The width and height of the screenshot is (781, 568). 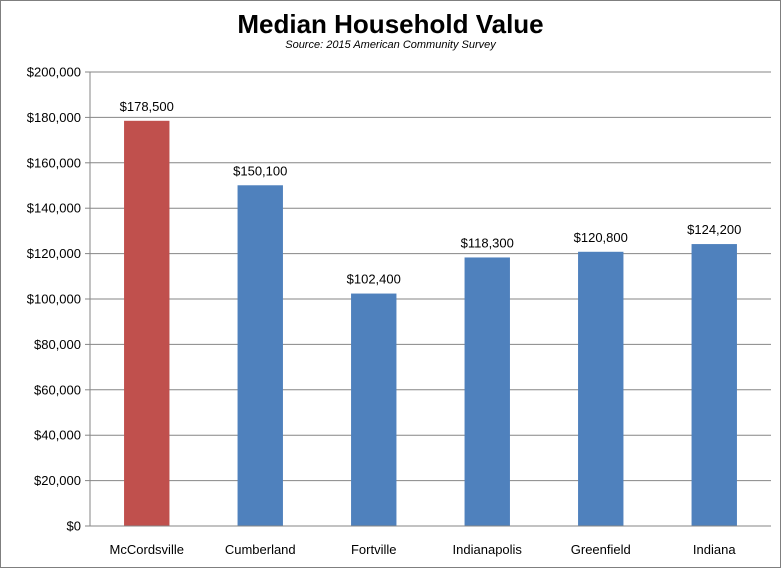 What do you see at coordinates (54, 299) in the screenshot?
I see `y-tick-label: $100,000` at bounding box center [54, 299].